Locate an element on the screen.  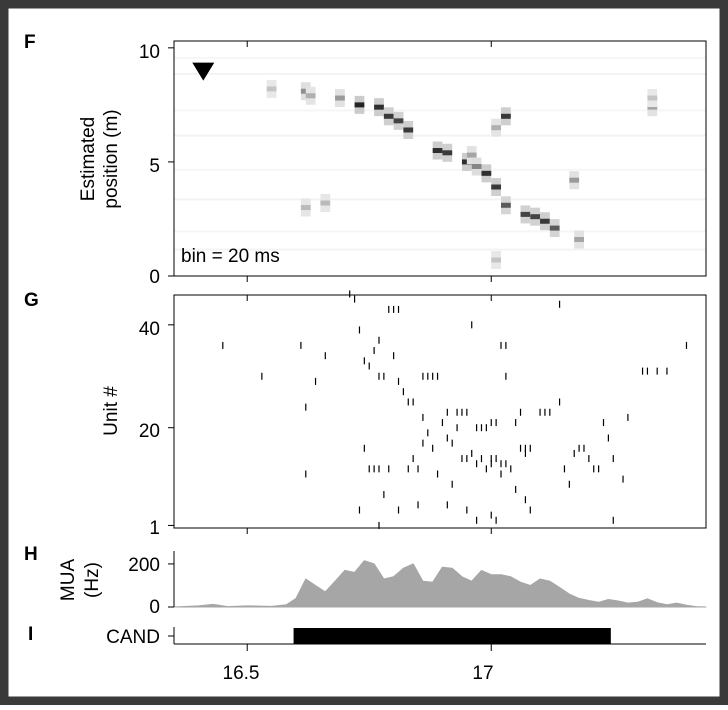
y-axis-label: Unit # is located at coordinates (111, 411).